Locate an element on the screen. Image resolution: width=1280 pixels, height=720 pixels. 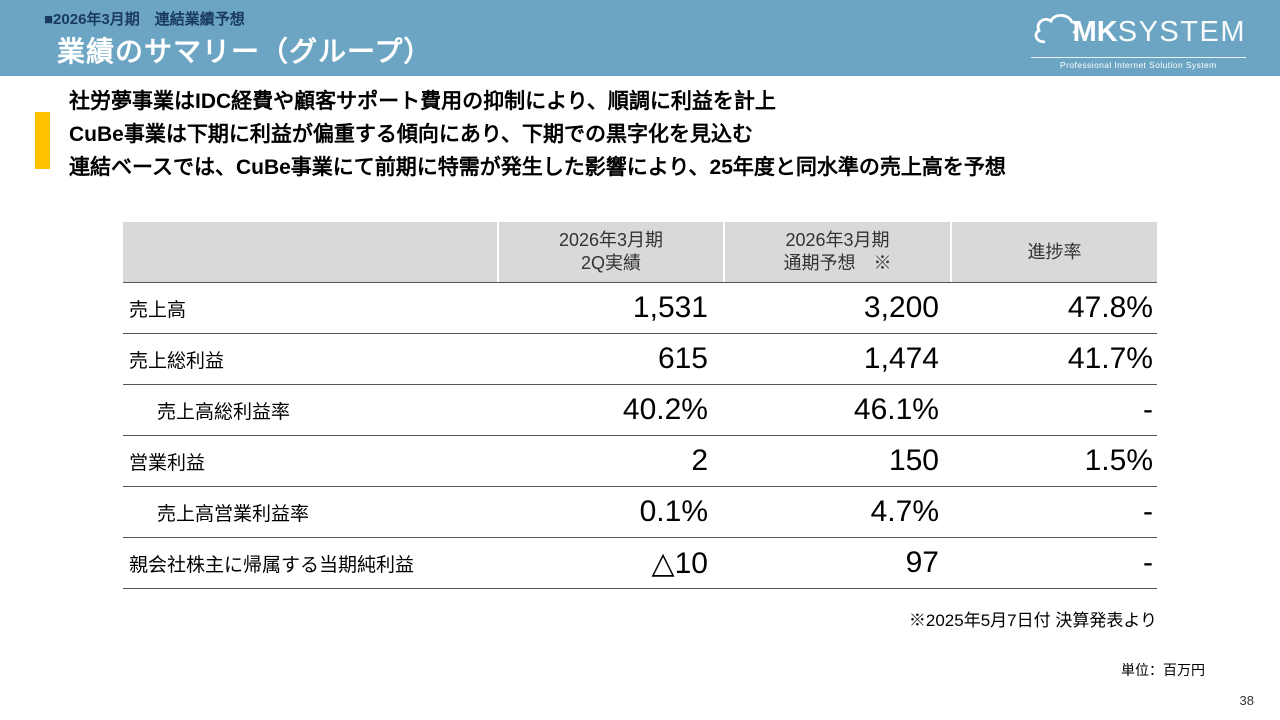
value-forecast: 1,474 is located at coordinates (901, 358).